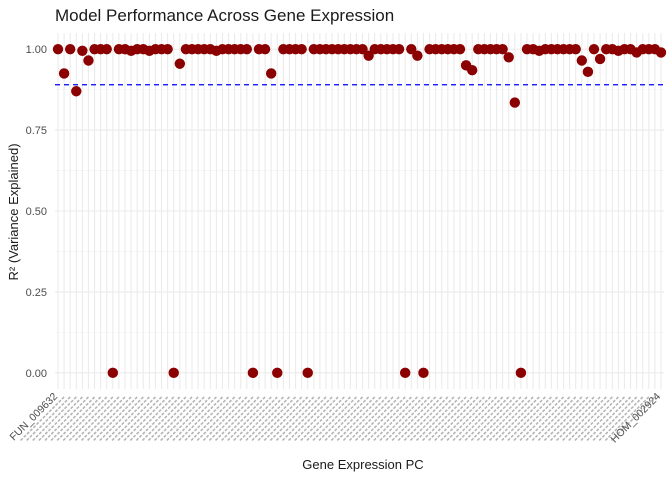  I want to click on x-axis-title: Gene Expression PC, so click(362, 464).